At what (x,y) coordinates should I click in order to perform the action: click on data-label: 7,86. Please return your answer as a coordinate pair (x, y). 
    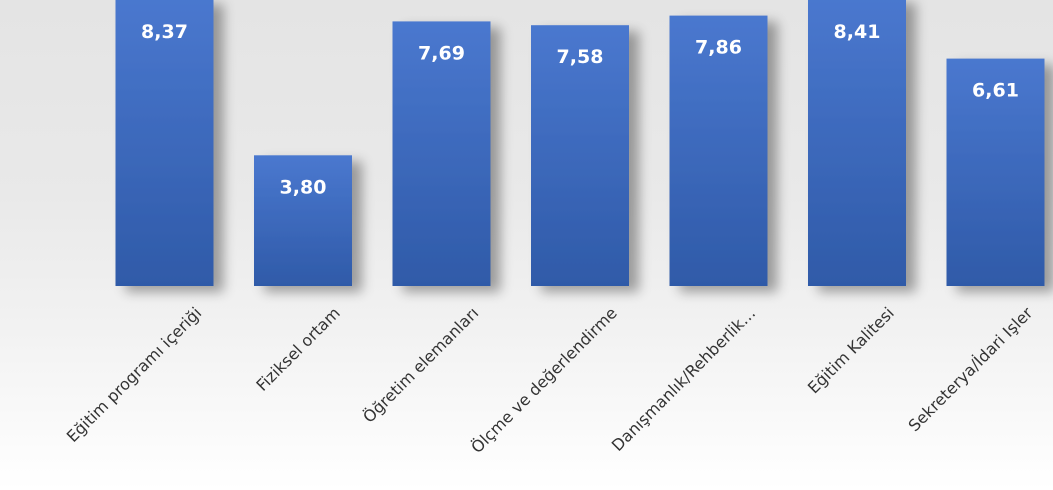
    Looking at the image, I should click on (718, 48).